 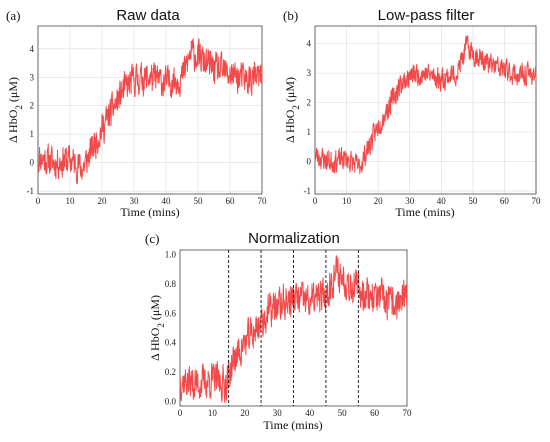 What do you see at coordinates (343, 413) in the screenshot?
I see `panel-c-xtick-label: 50` at bounding box center [343, 413].